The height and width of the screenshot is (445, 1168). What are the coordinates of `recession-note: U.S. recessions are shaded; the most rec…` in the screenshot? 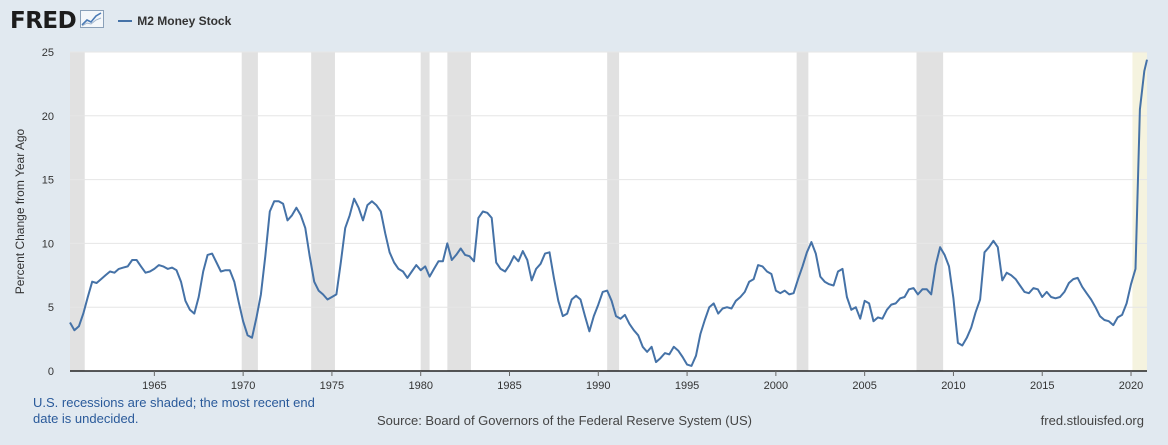 It's located at (174, 410).